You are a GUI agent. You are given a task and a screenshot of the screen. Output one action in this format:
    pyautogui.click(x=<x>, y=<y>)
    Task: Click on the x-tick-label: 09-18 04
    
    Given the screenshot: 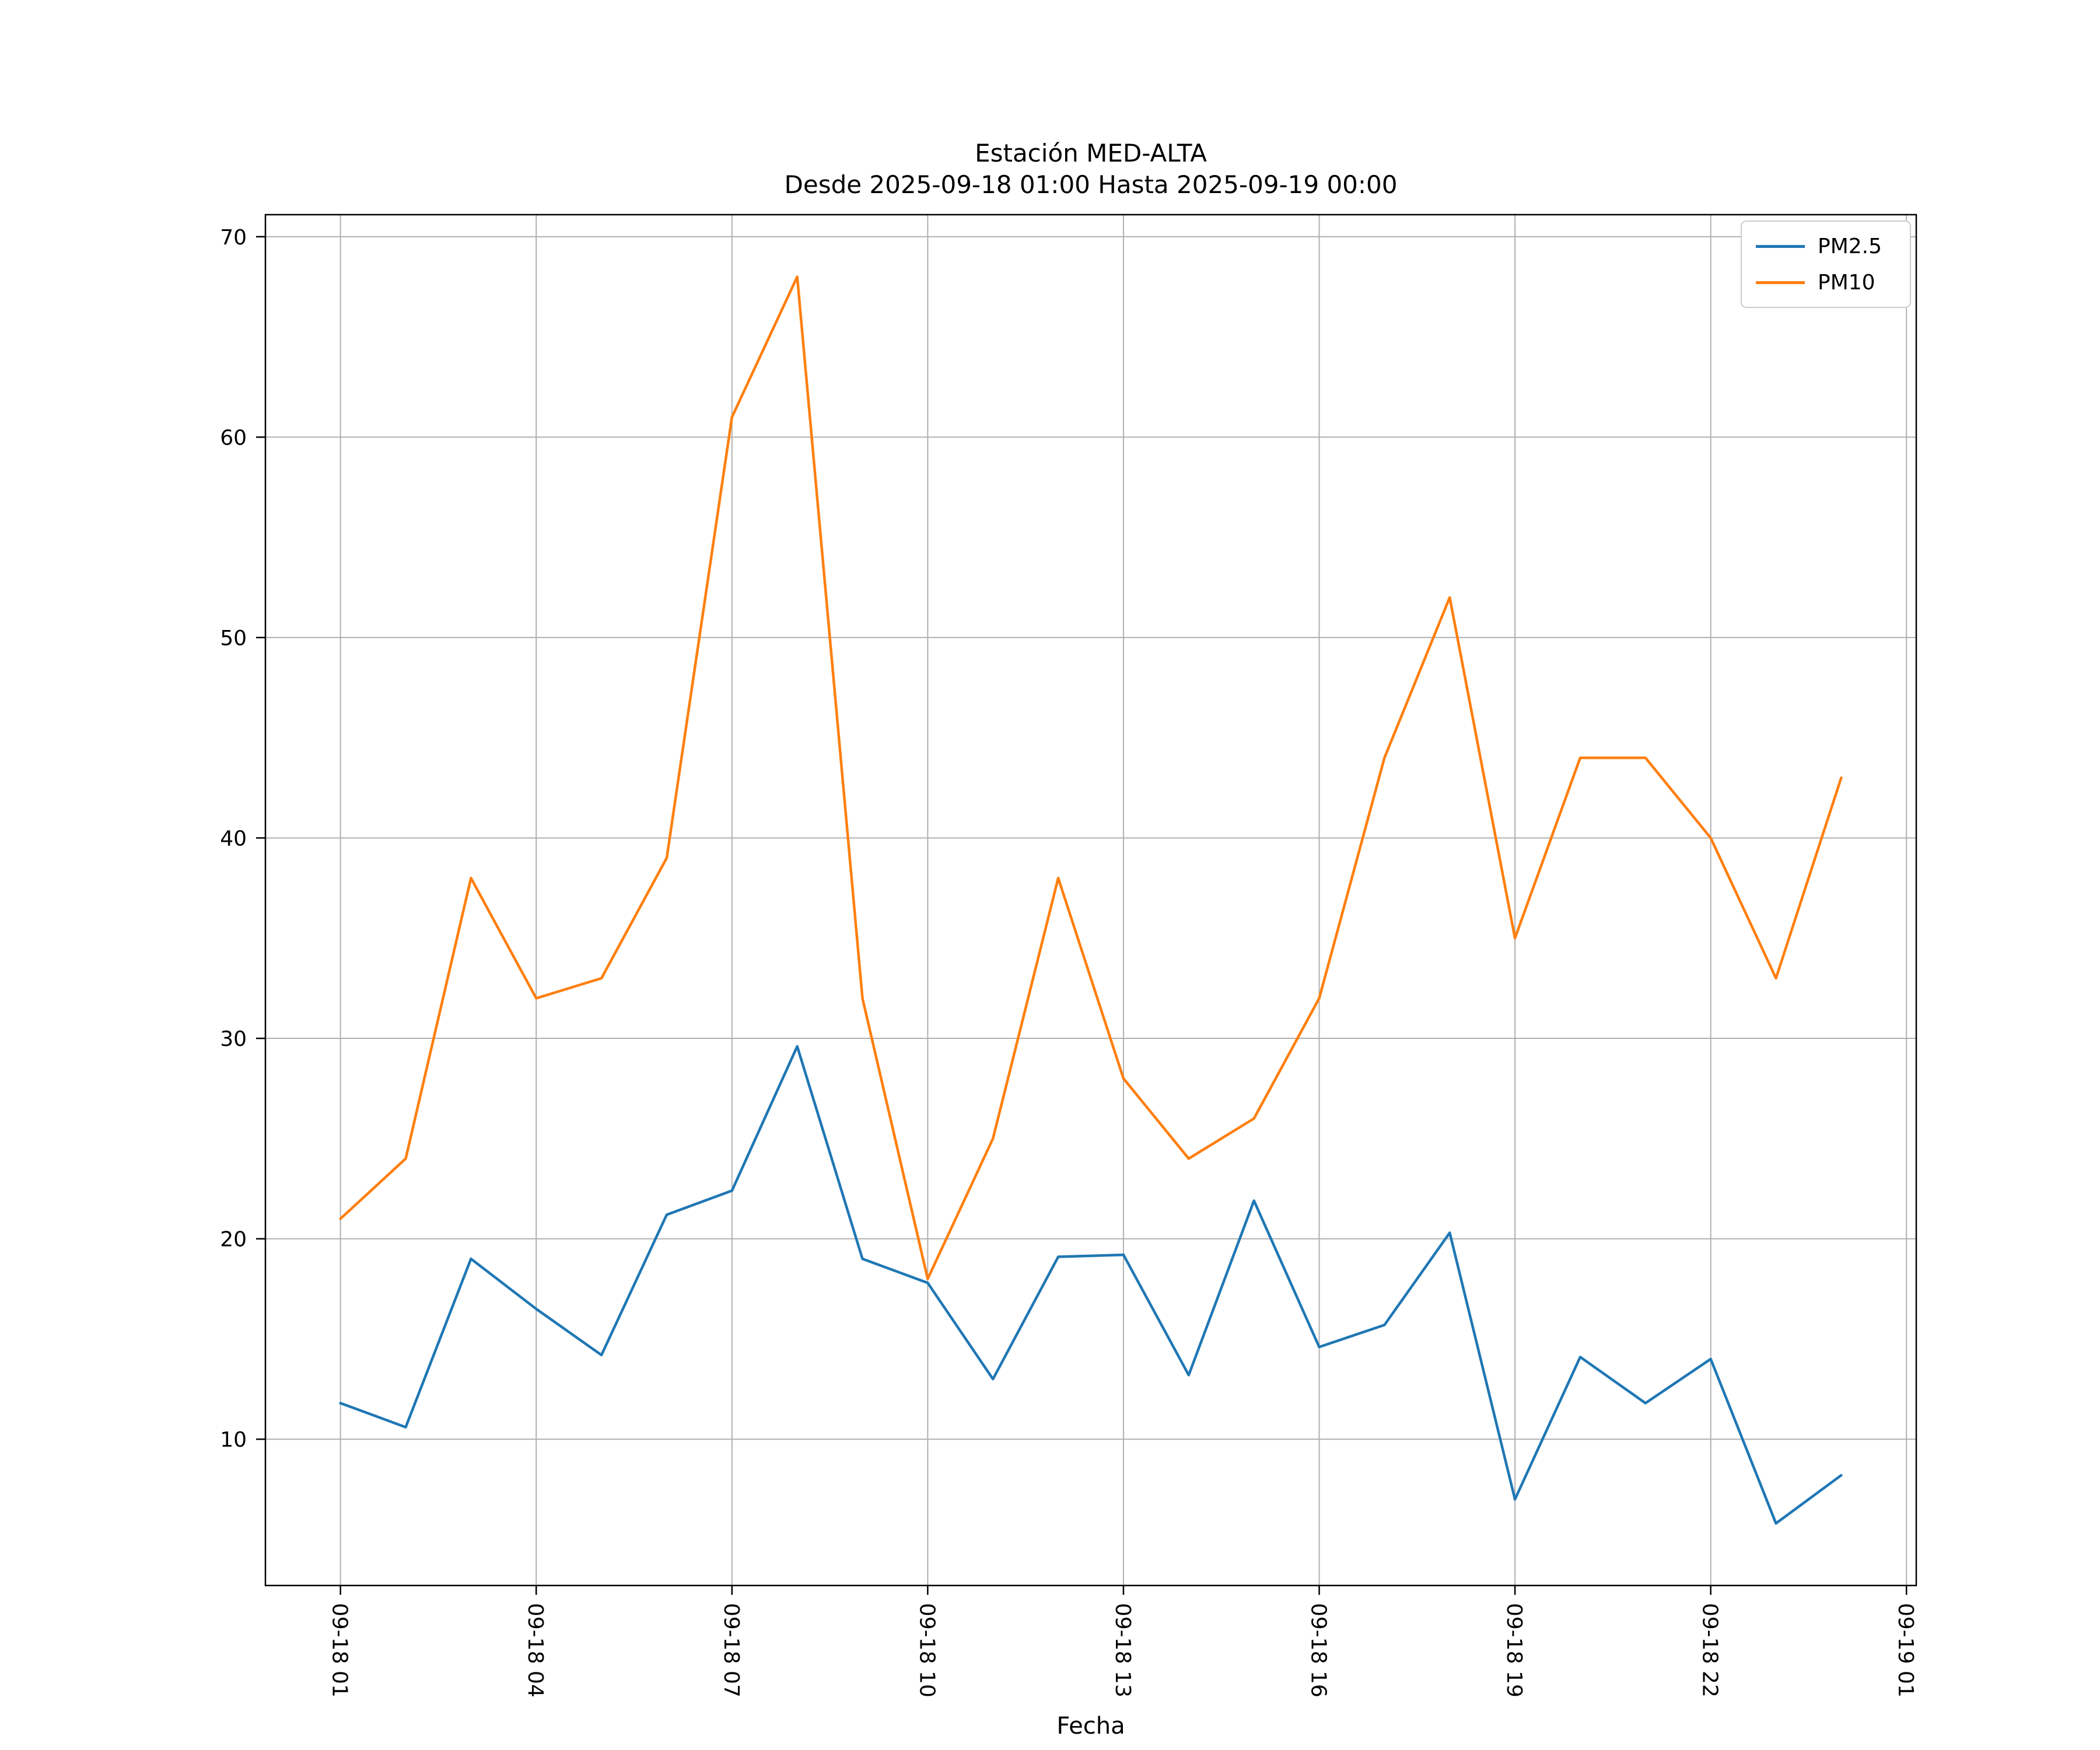 What is the action you would take?
    pyautogui.click(x=535, y=1650)
    